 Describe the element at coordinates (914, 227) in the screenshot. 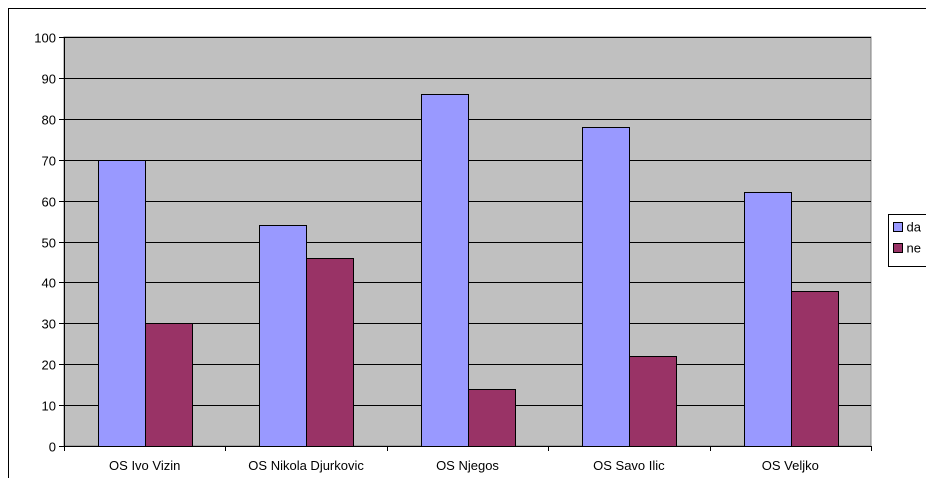

I see `legend-label-da: da` at that location.